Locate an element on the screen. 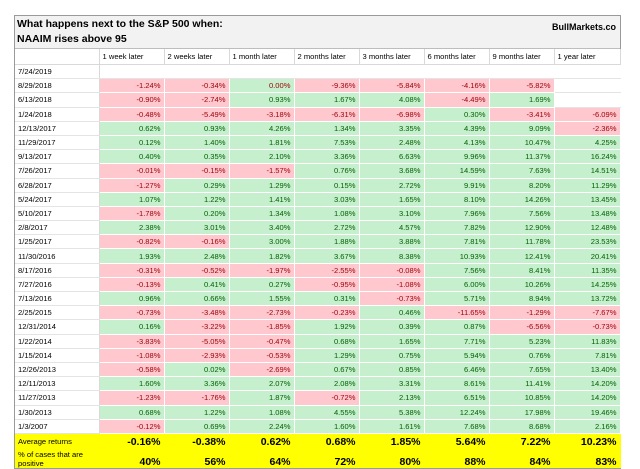 The height and width of the screenshot is (469, 640). return-cell: 0.02% is located at coordinates (197, 370).